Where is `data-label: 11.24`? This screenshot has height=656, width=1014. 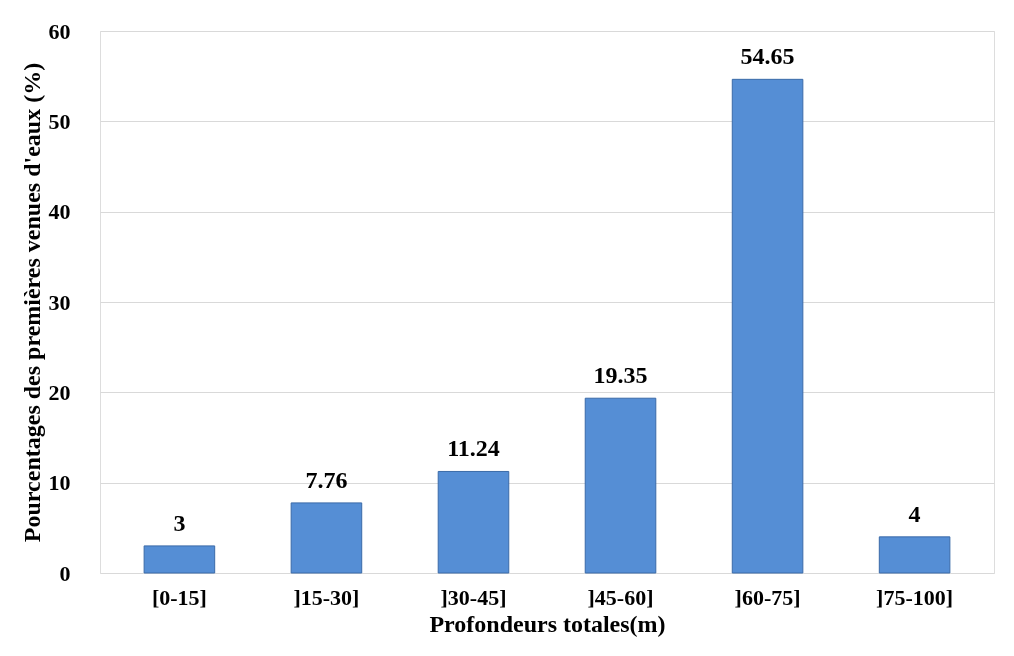 data-label: 11.24 is located at coordinates (473, 448).